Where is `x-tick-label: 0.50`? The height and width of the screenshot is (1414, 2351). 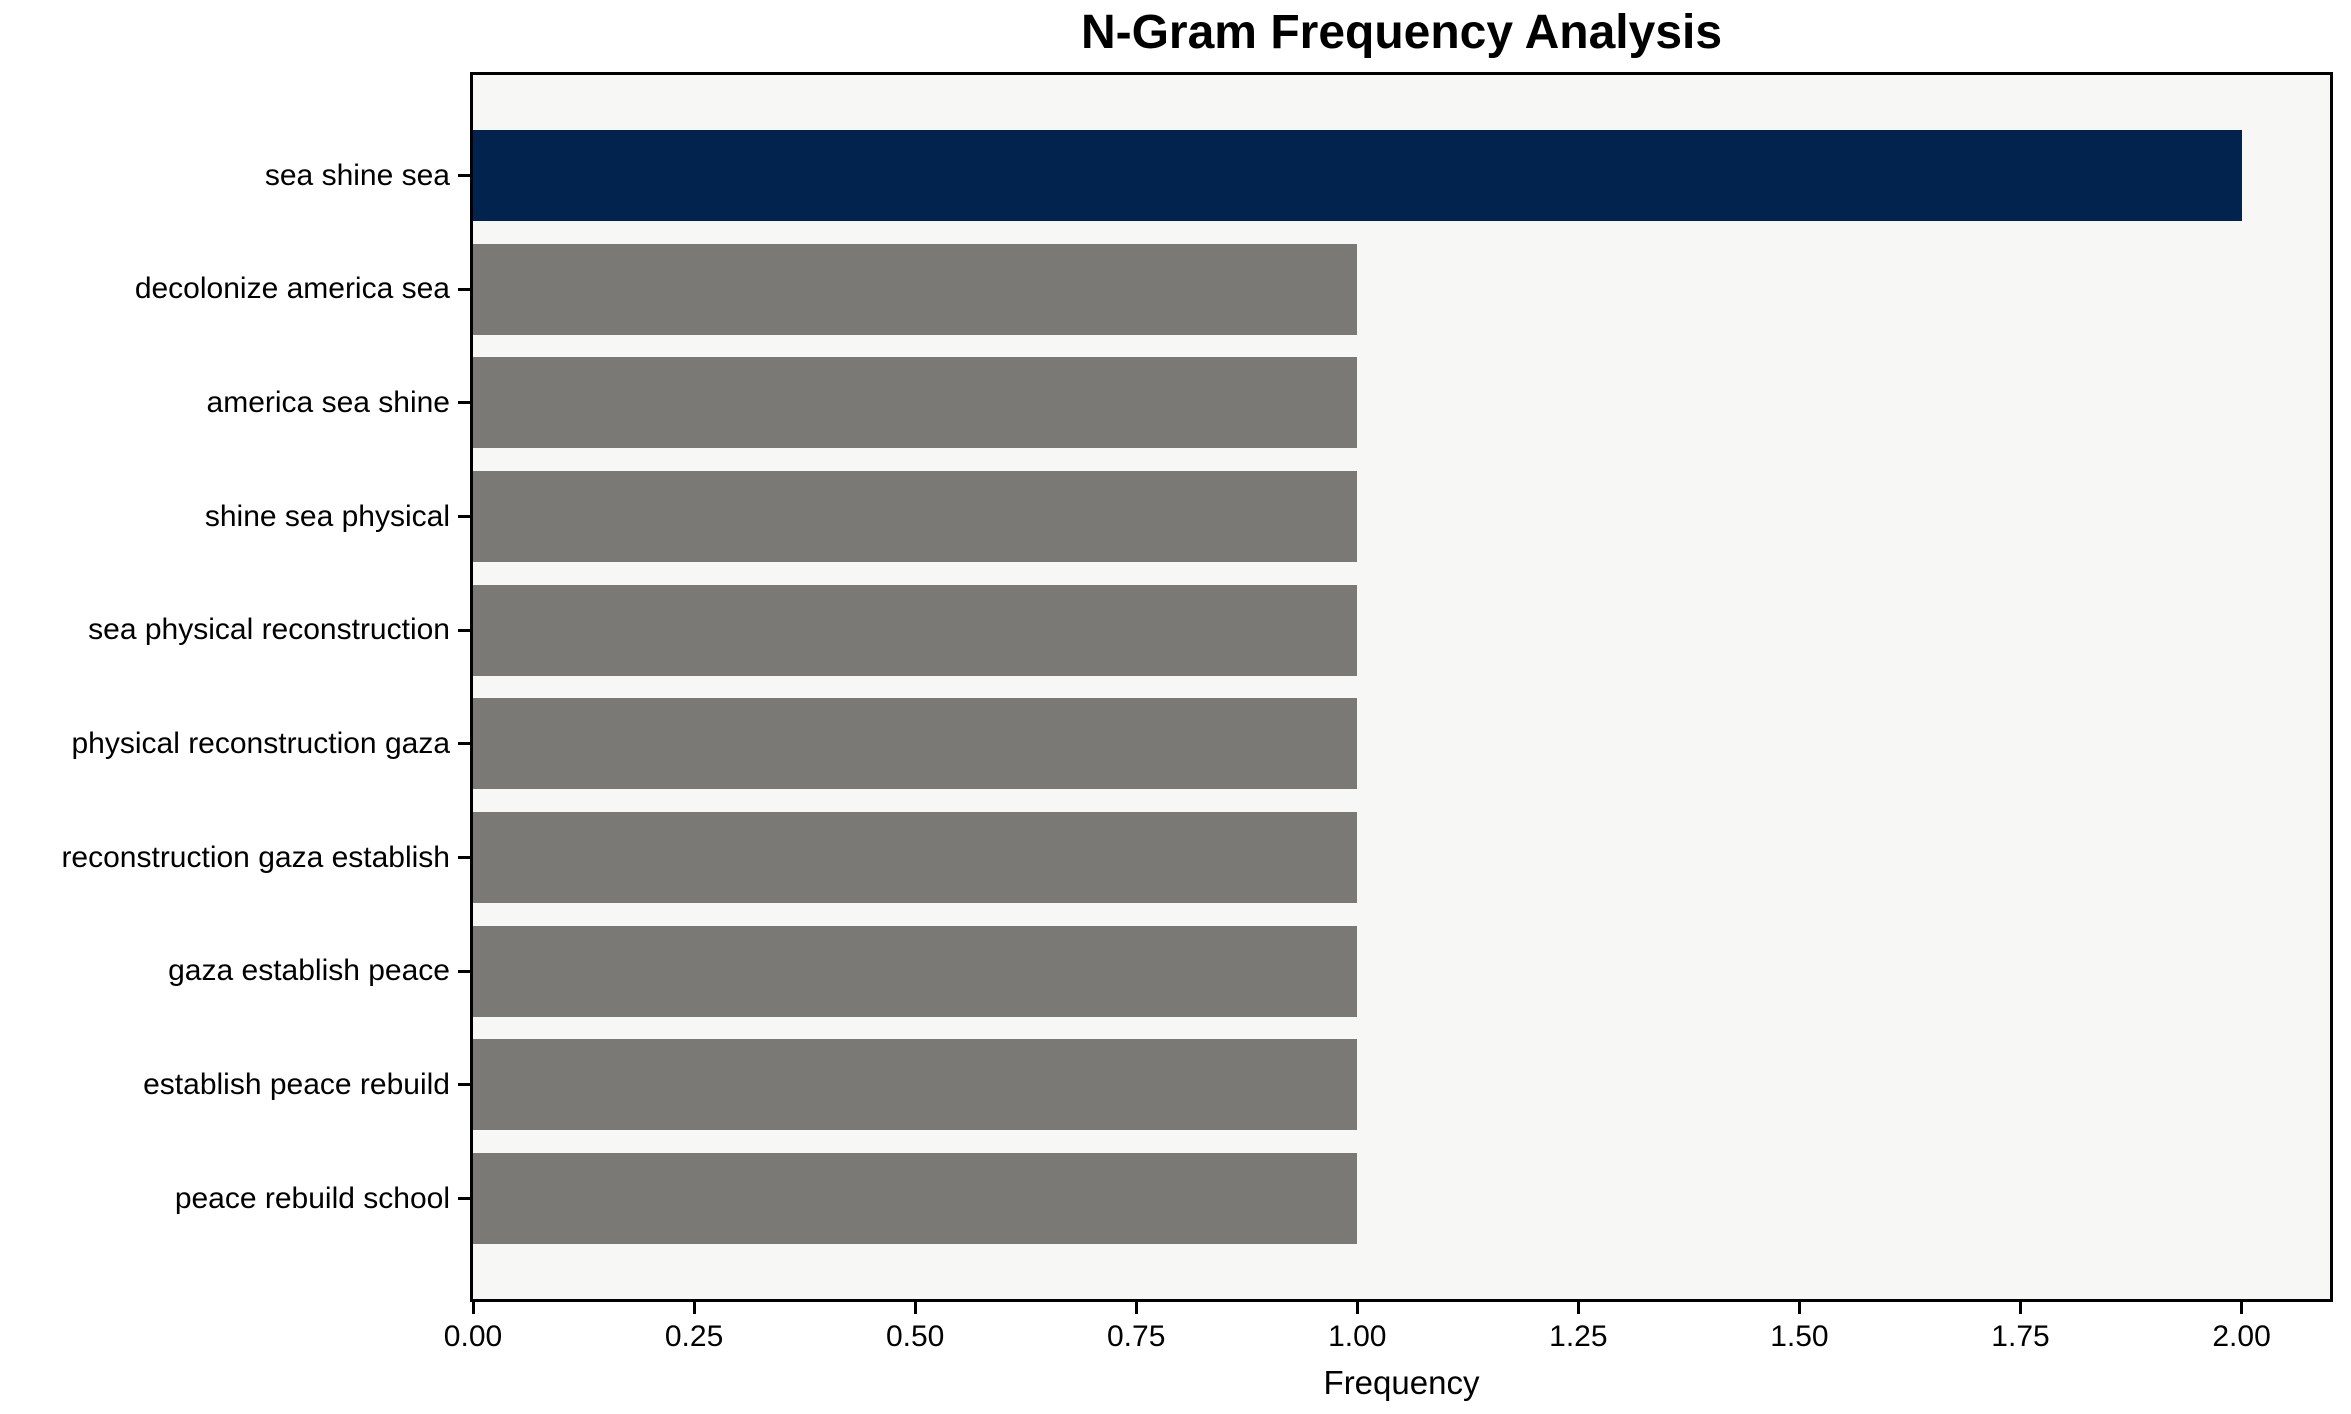 x-tick-label: 0.50 is located at coordinates (915, 1336).